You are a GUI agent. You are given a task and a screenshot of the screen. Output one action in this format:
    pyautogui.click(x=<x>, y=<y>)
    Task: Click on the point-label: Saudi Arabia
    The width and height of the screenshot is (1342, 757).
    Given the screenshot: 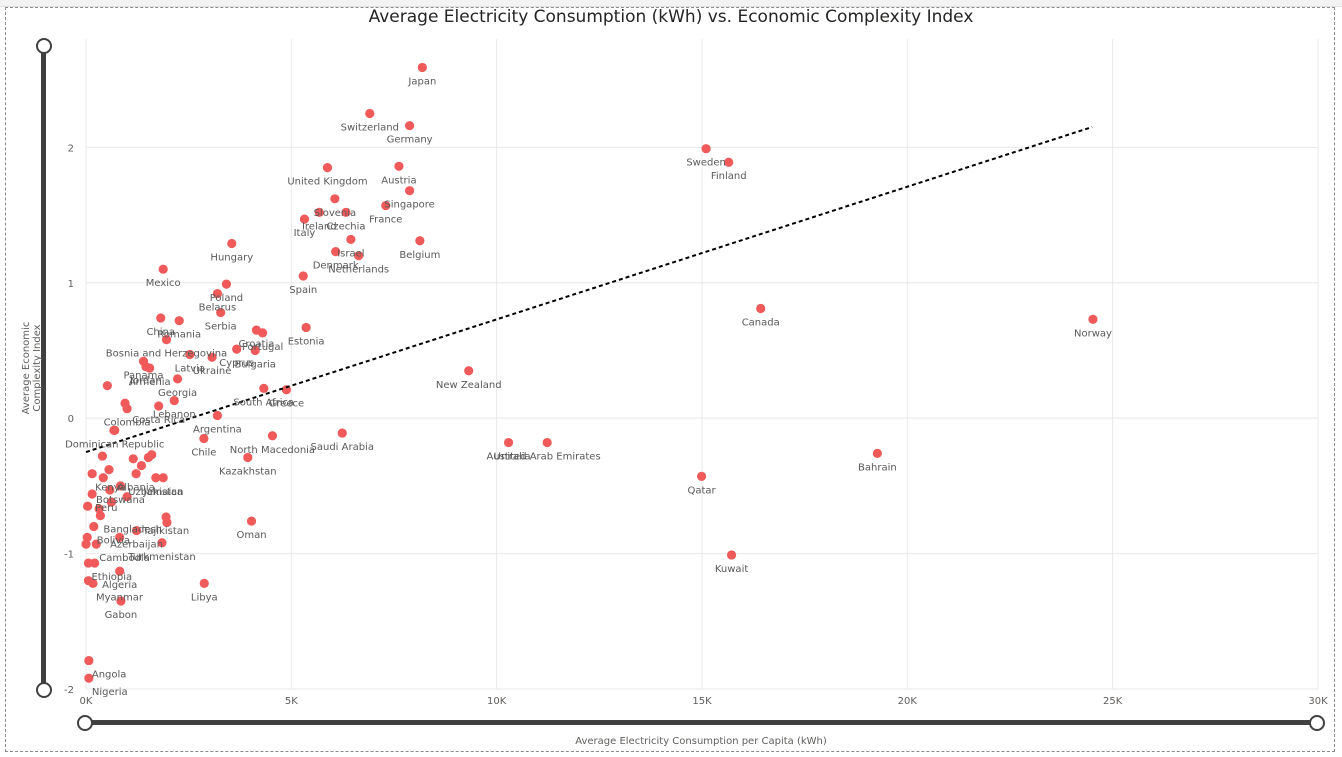 What is the action you would take?
    pyautogui.click(x=342, y=447)
    